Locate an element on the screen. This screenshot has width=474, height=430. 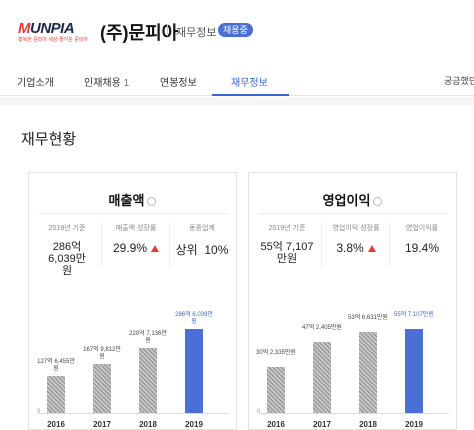
revenue-stat-growth: 매출액 성장률 29.9% is located at coordinates (136, 239).